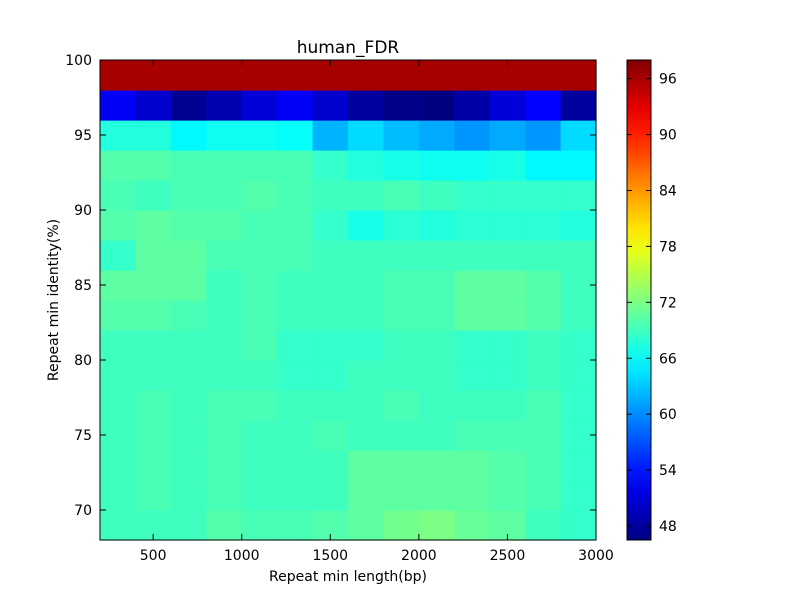  What do you see at coordinates (330, 556) in the screenshot?
I see `x-tick-label: 1500` at bounding box center [330, 556].